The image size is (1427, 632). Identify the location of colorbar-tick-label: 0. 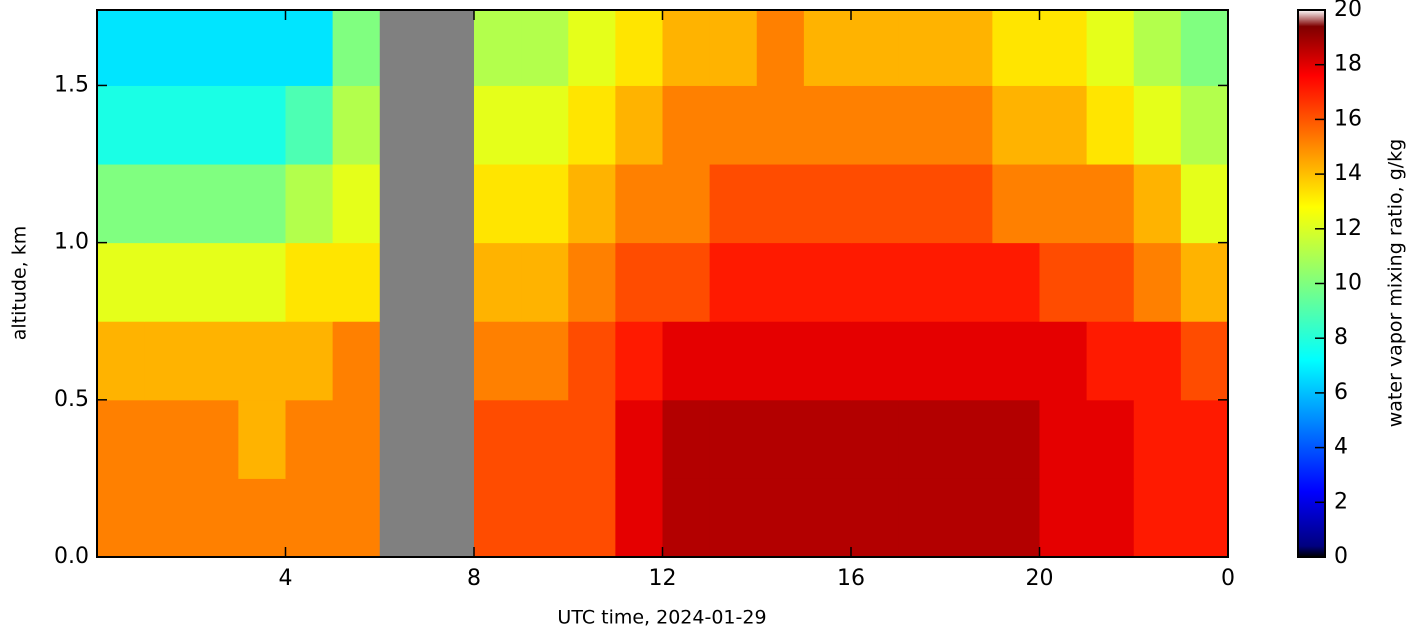
(1341, 556).